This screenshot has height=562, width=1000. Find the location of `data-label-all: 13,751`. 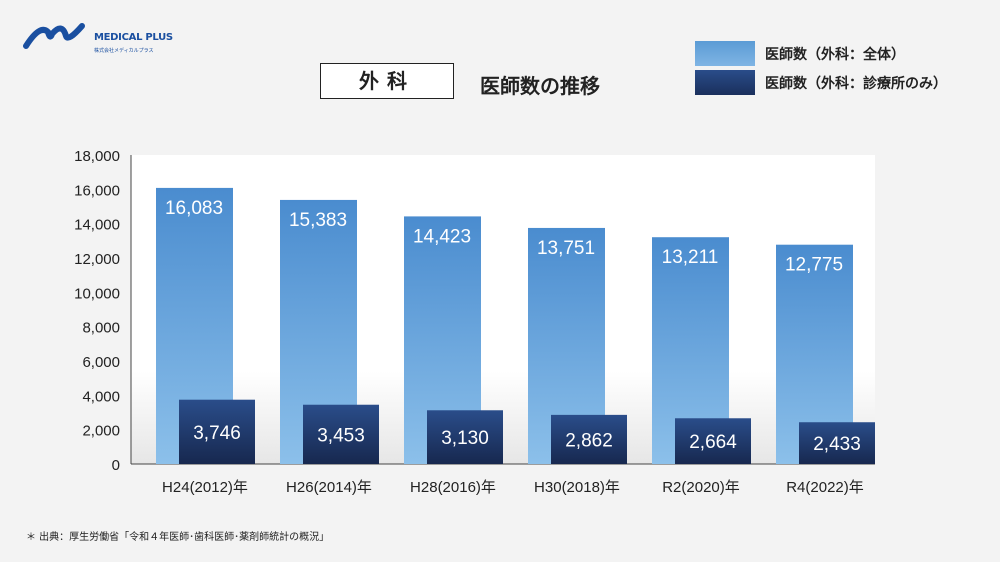

data-label-all: 13,751 is located at coordinates (566, 248).